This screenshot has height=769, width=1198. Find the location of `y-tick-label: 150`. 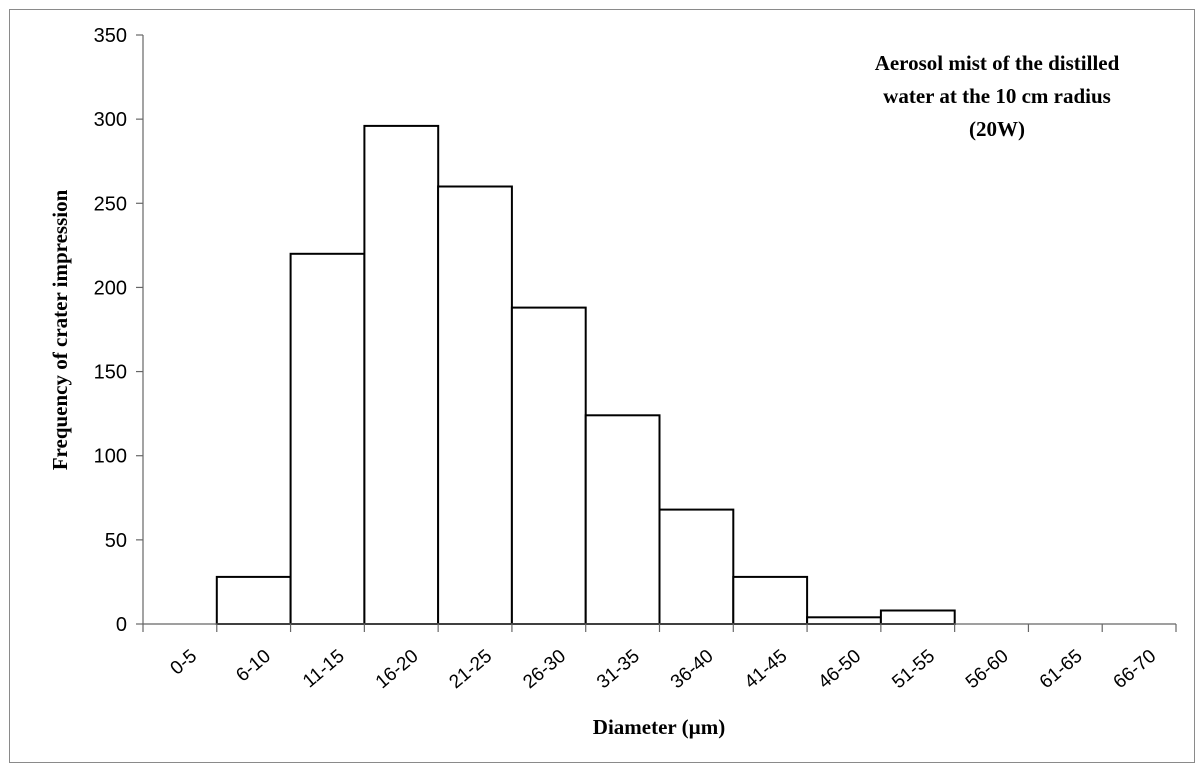

y-tick-label: 150 is located at coordinates (110, 373).